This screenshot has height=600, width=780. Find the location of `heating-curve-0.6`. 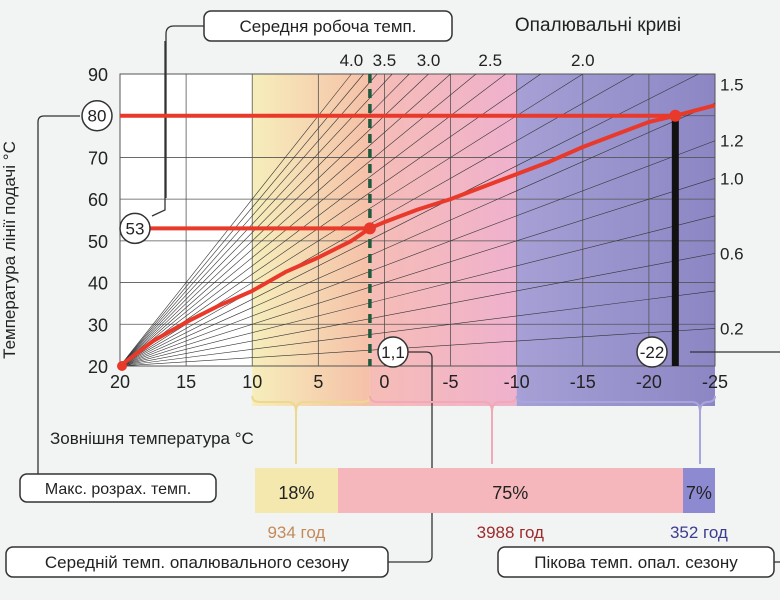

heating-curve-0.6 is located at coordinates (417, 310).